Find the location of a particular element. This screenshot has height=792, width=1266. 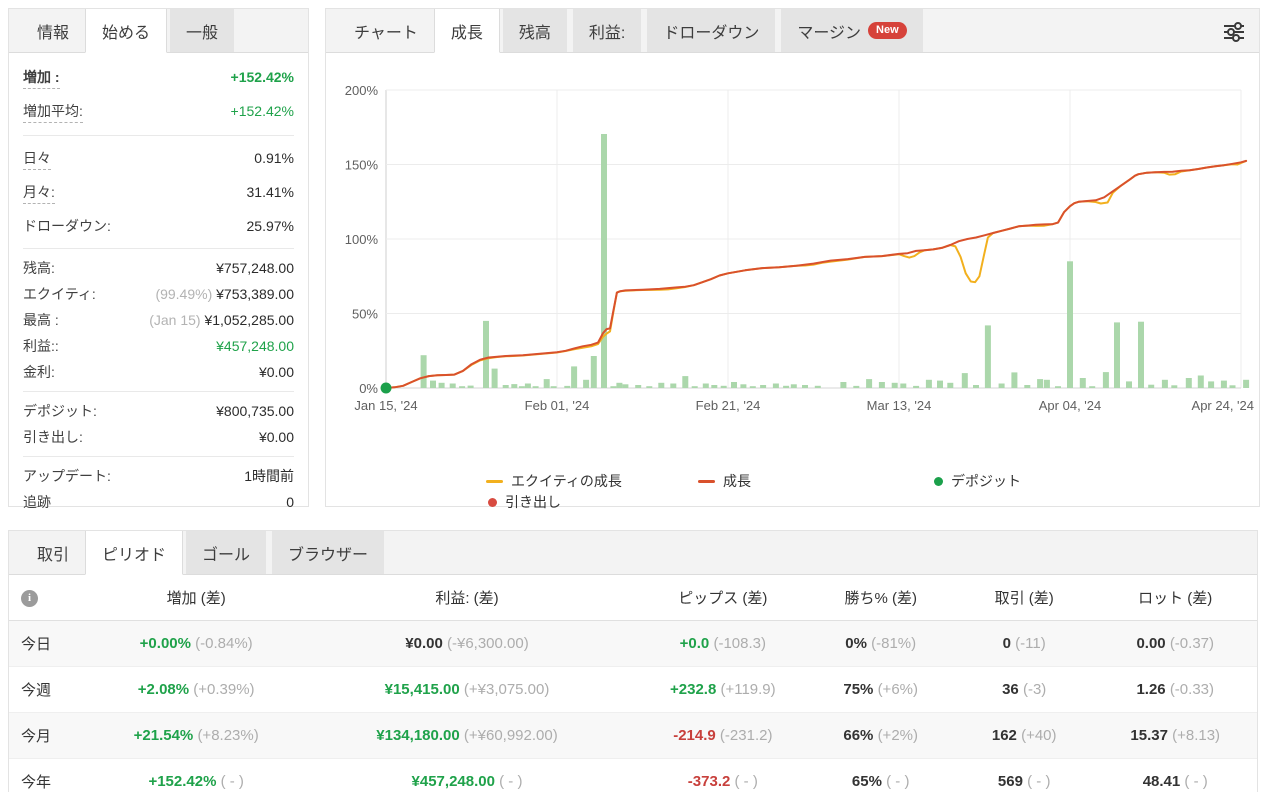

cell-main-value: 0% is located at coordinates (856, 643).